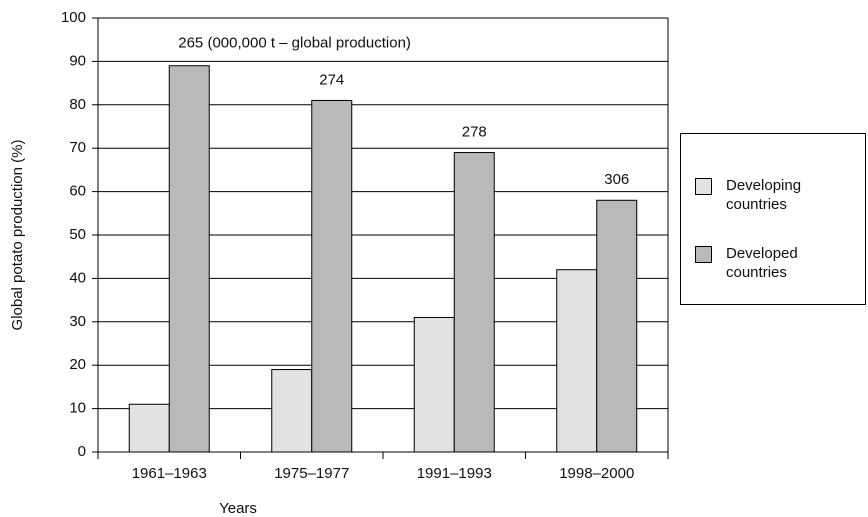 Image resolution: width=868 pixels, height=517 pixels. I want to click on annotation: 278, so click(474, 132).